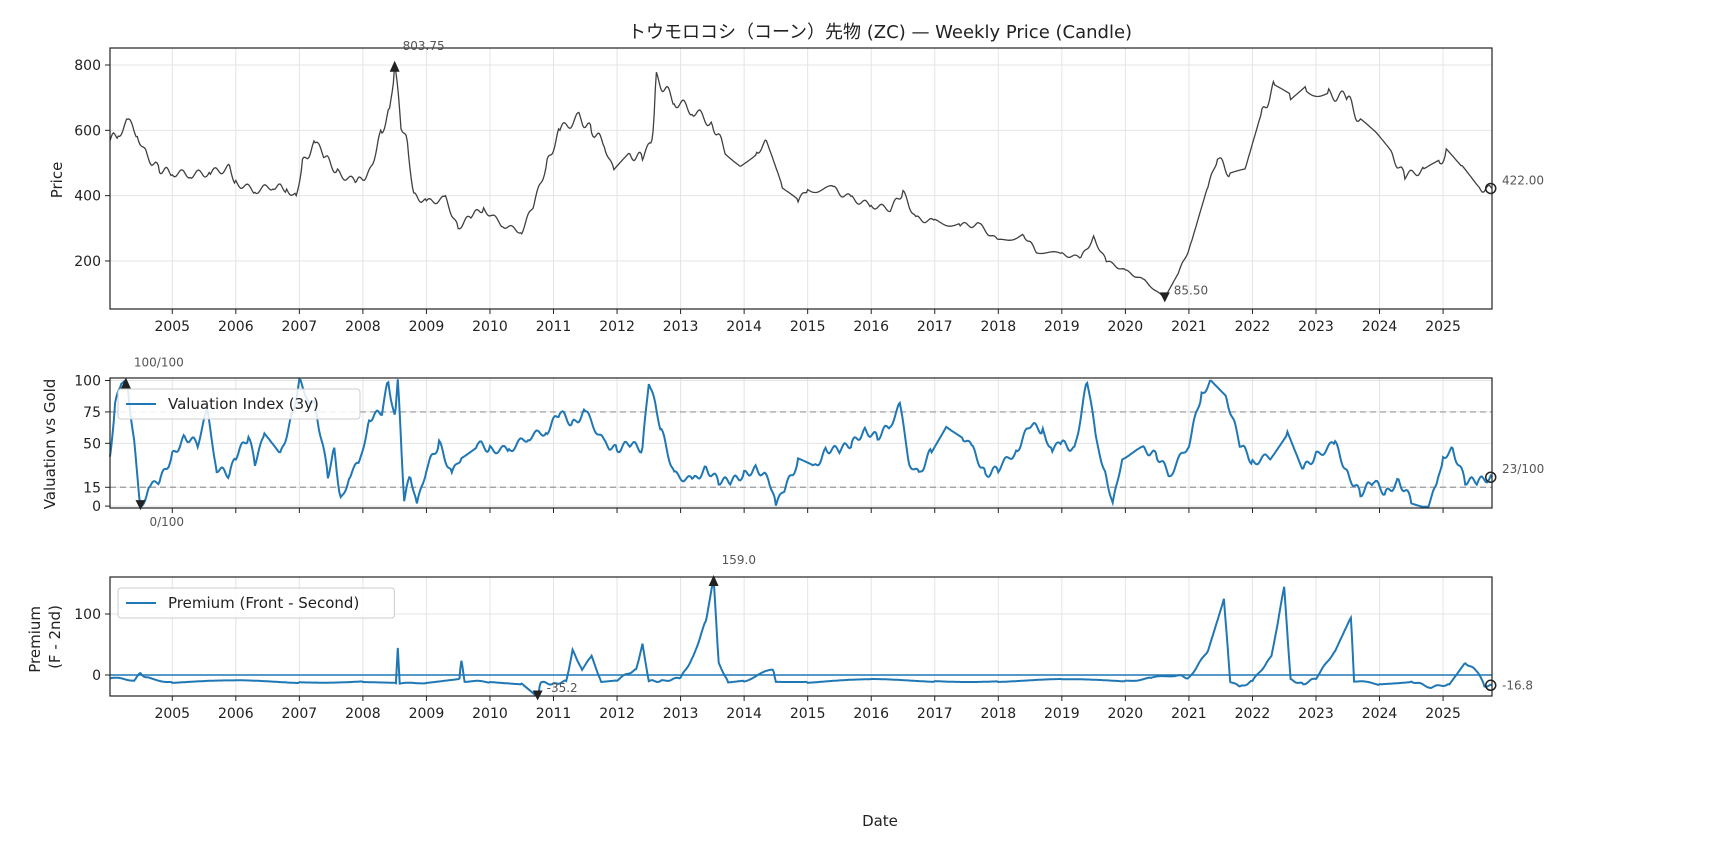  What do you see at coordinates (55, 637) in the screenshot?
I see `y-axis-label-premium-line2: (F - 2nd)` at bounding box center [55, 637].